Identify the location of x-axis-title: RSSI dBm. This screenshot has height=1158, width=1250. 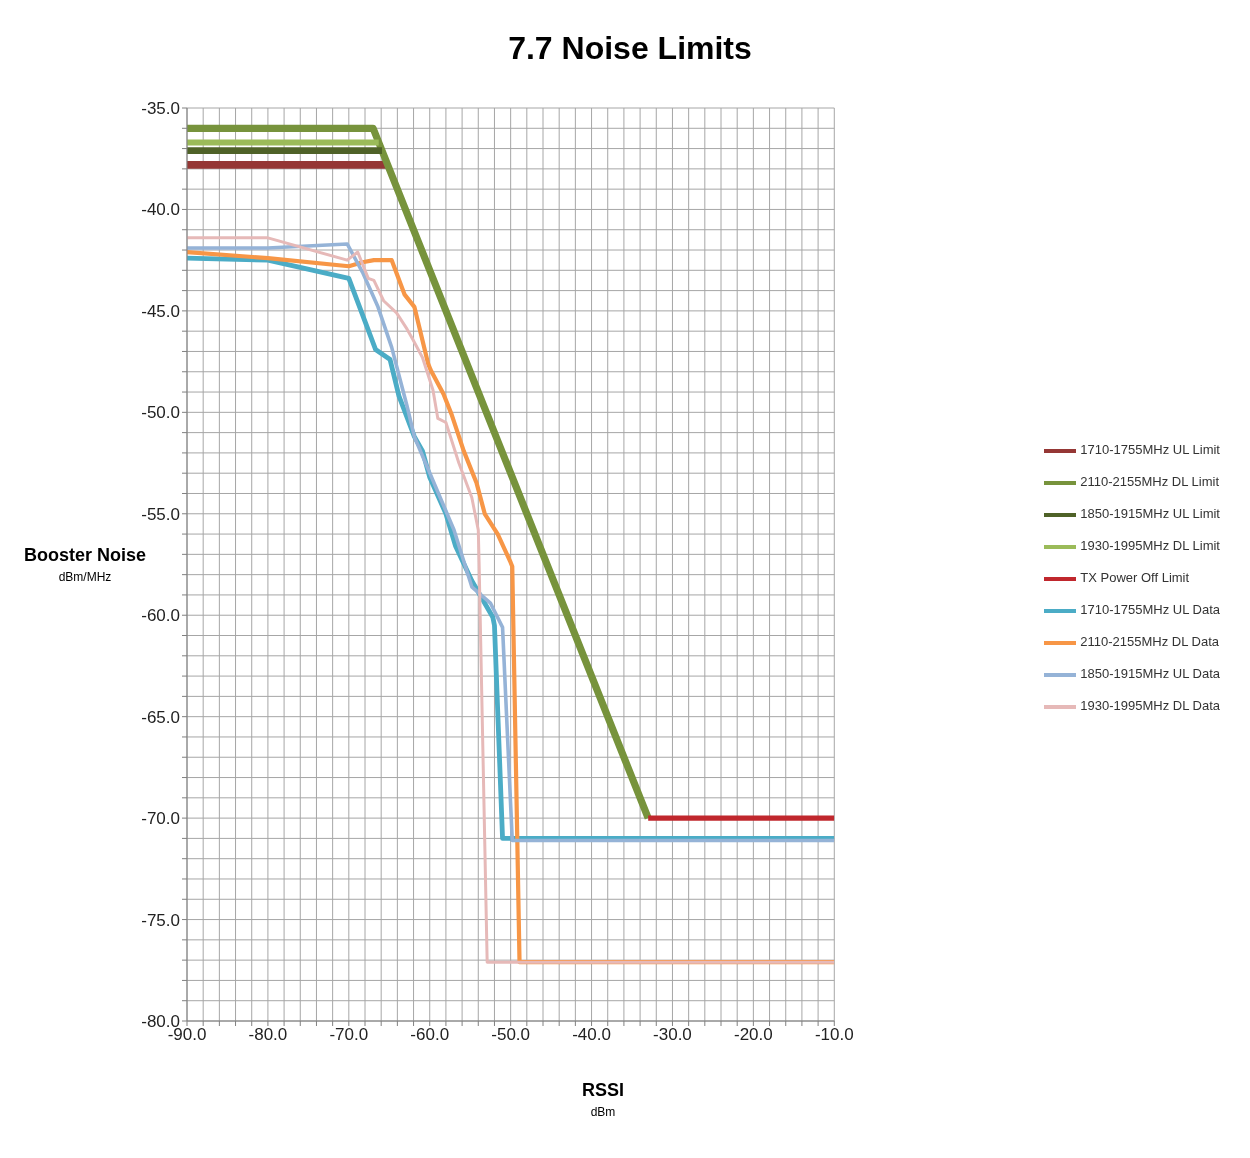
(603, 1099).